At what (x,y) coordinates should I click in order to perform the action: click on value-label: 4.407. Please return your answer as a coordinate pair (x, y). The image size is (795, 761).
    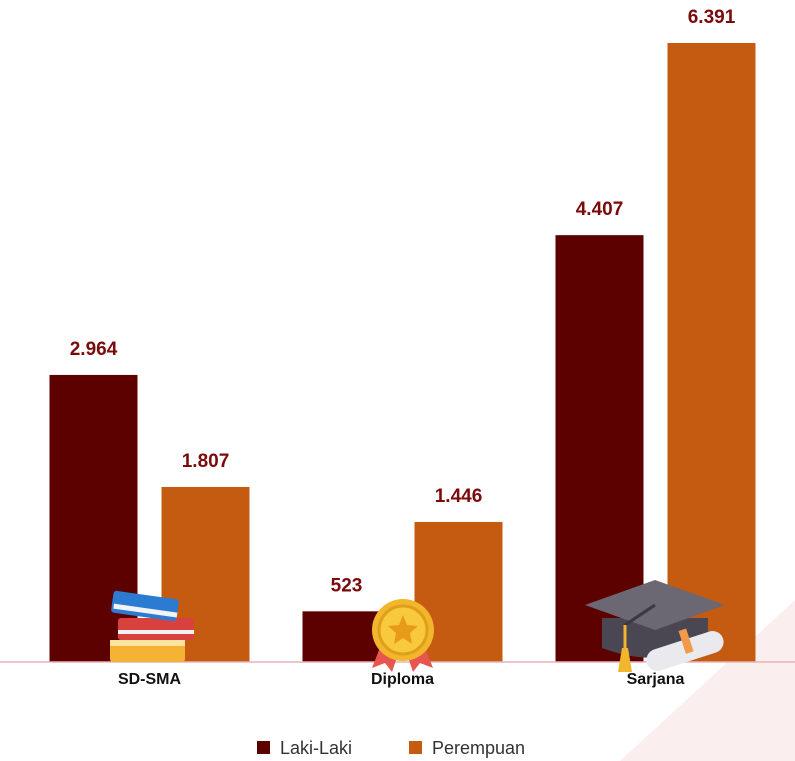
    Looking at the image, I should click on (600, 209).